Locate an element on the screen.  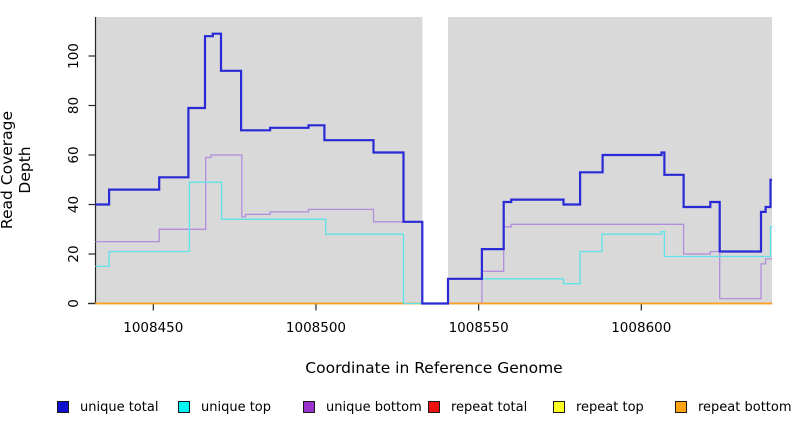
y-axis-title: Read Coverage Depth is located at coordinates (17, 170).